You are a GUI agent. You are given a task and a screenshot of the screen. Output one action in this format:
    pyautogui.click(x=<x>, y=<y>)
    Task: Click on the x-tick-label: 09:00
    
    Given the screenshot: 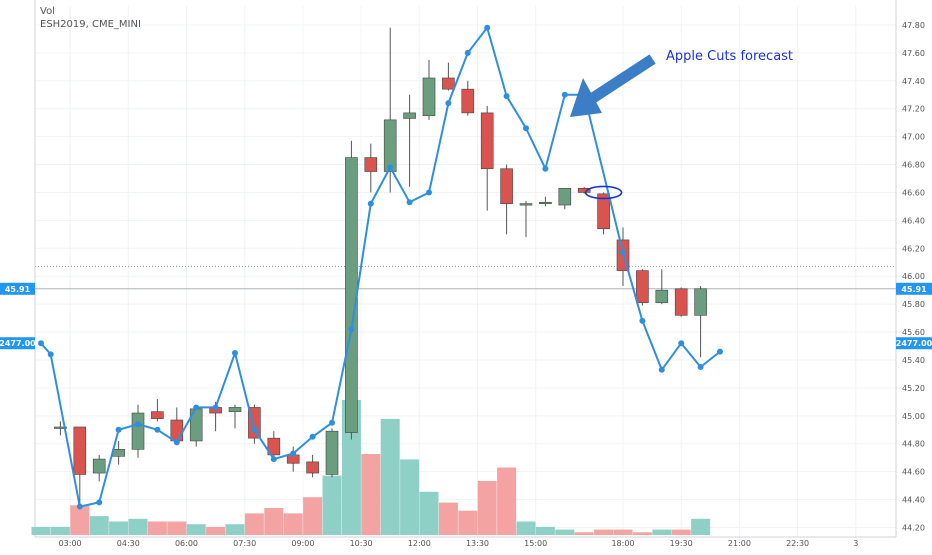 What is the action you would take?
    pyautogui.click(x=302, y=543)
    